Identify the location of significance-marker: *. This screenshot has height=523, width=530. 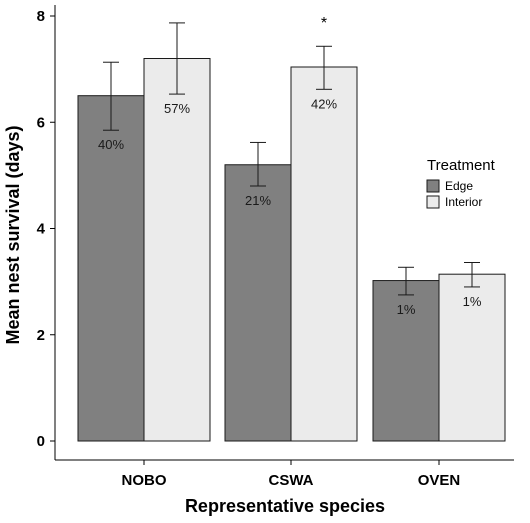
(324, 23).